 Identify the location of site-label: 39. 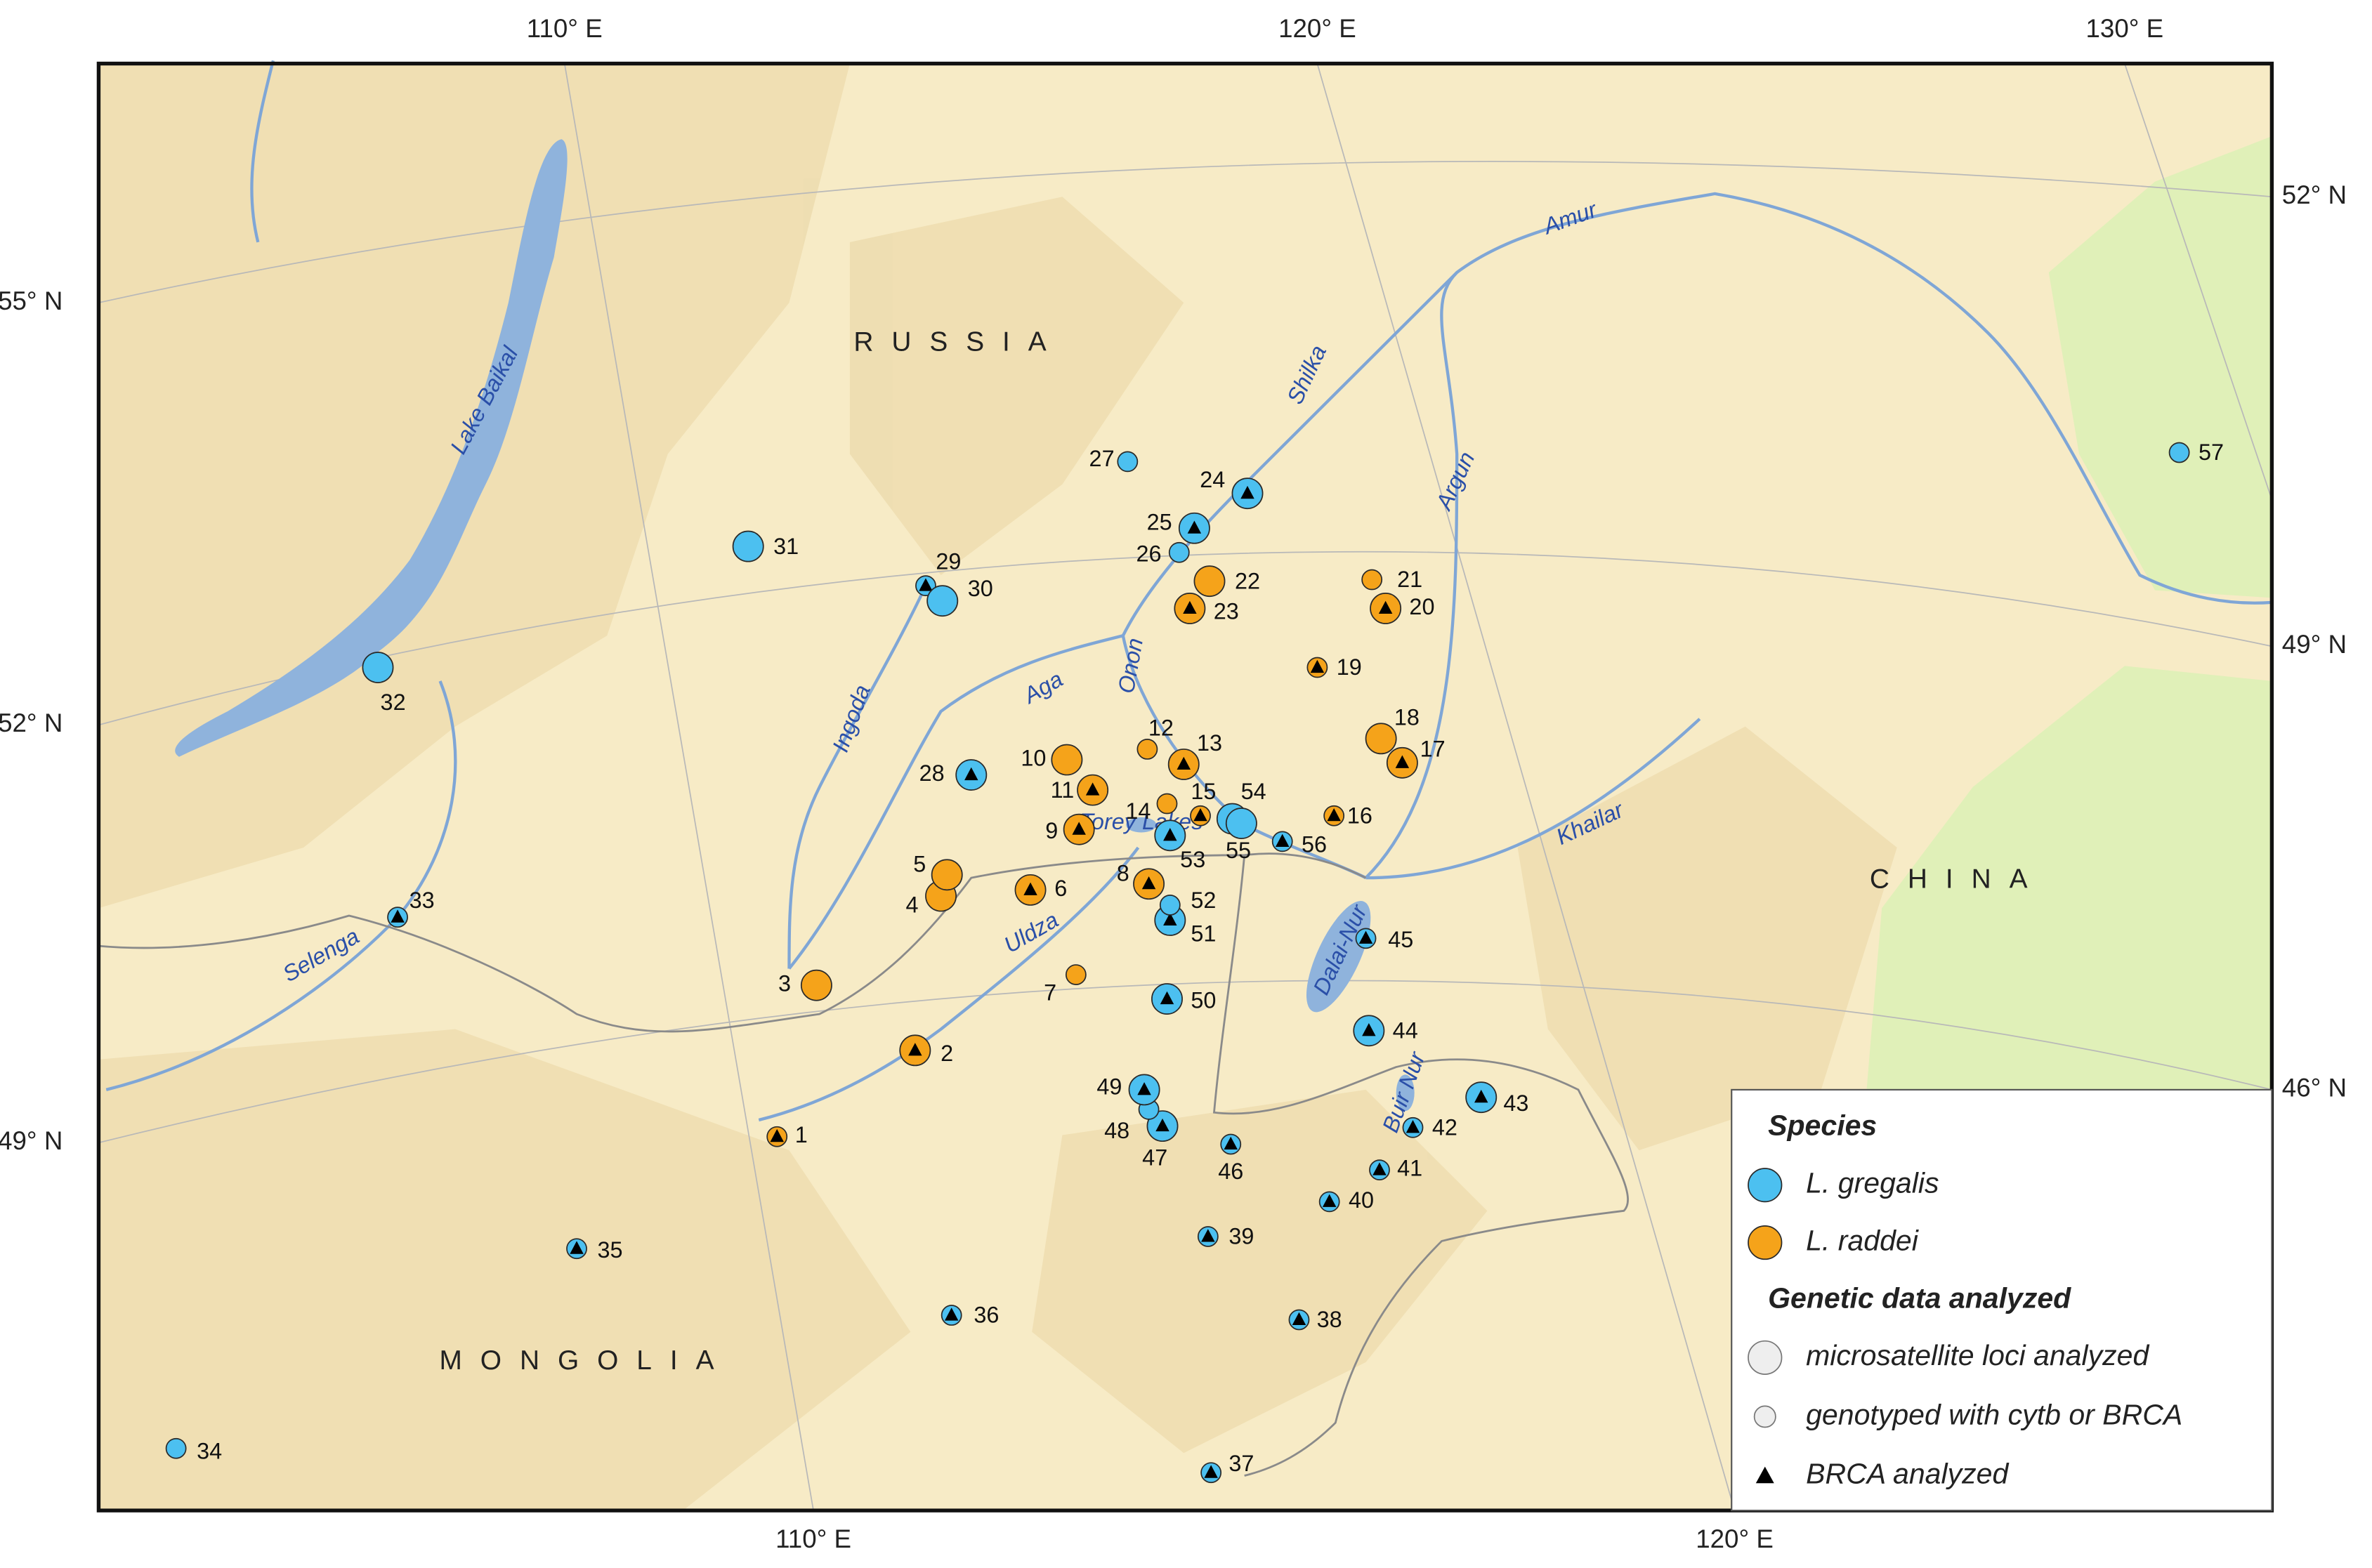
(1241, 1236).